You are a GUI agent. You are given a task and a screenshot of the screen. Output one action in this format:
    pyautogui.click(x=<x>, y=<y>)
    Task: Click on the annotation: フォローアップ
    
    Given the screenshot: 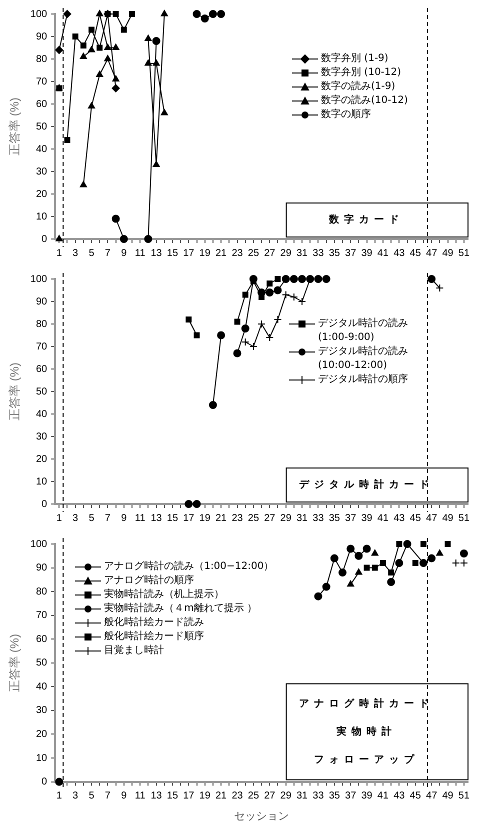 What is the action you would take?
    pyautogui.click(x=366, y=759)
    